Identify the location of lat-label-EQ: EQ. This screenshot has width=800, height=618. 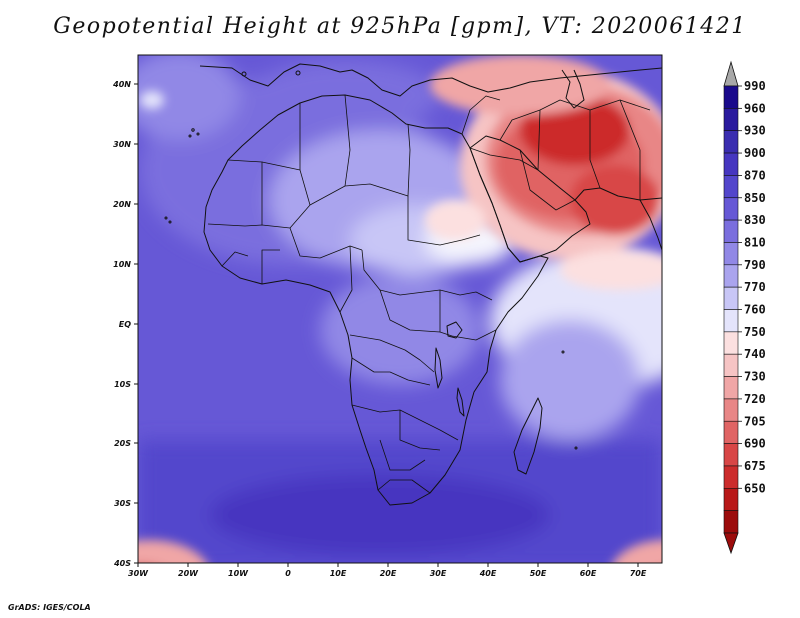
(125, 324).